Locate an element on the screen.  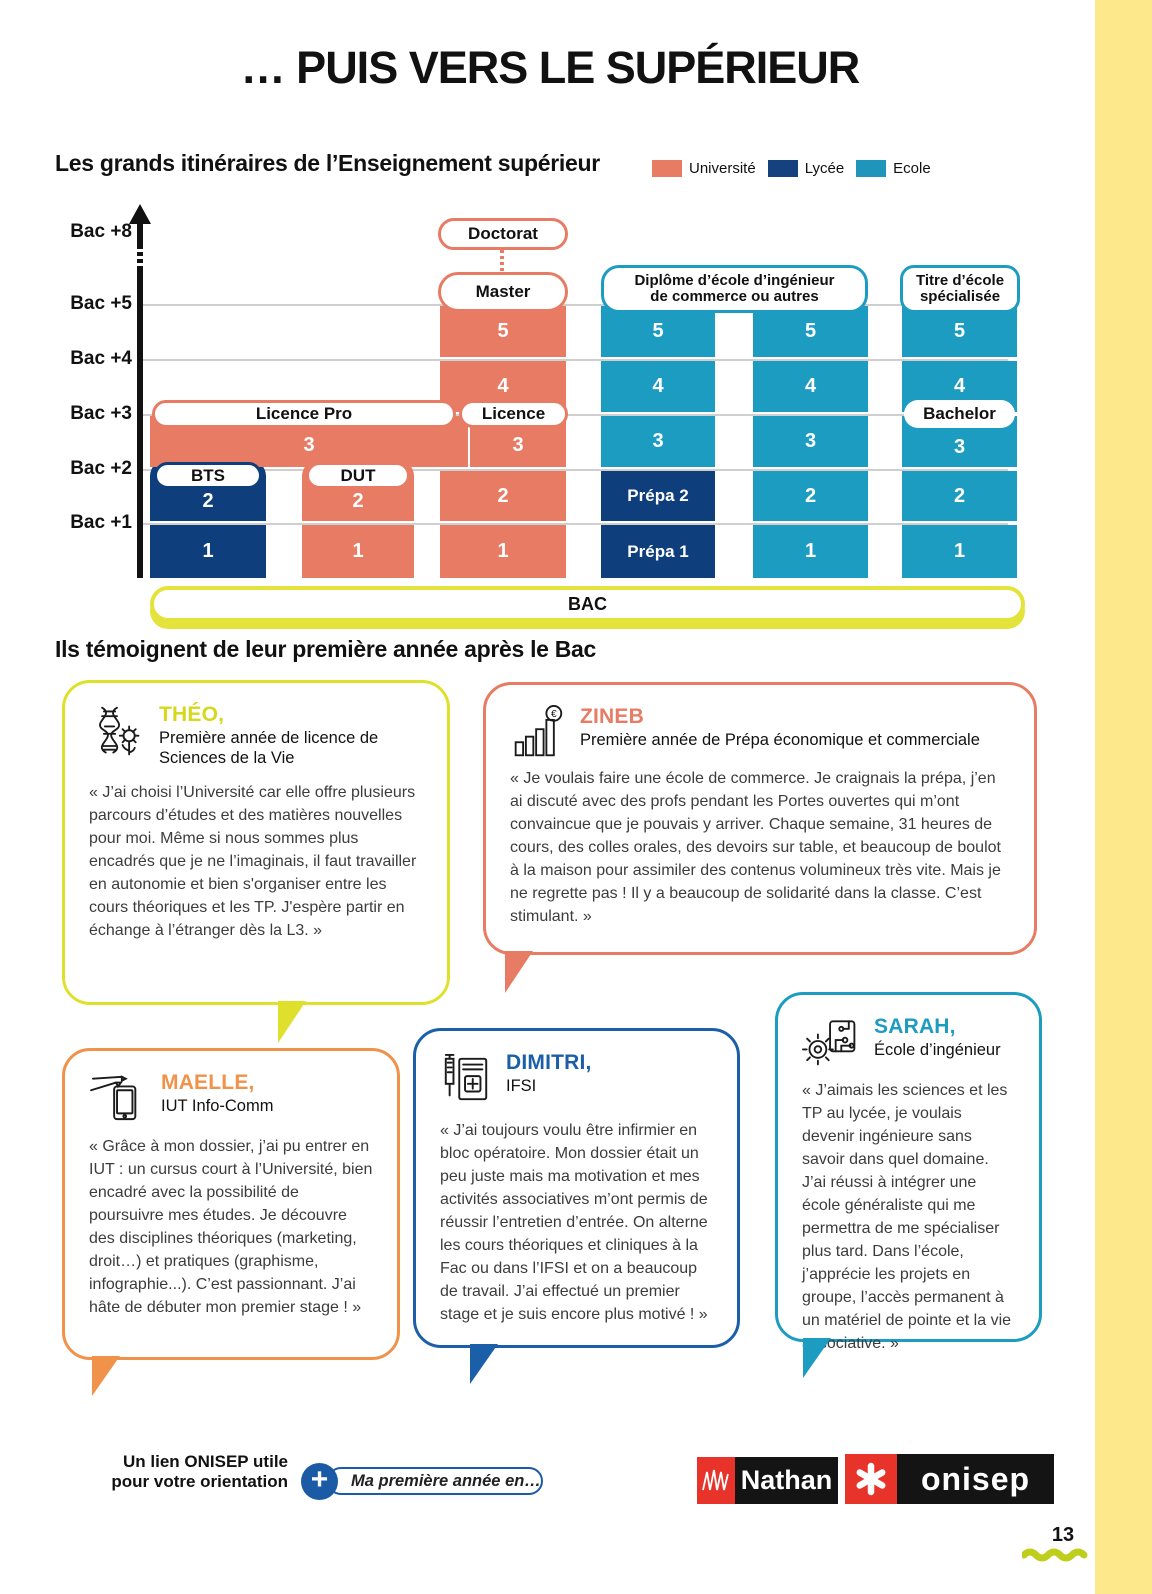
axis-label: Bac +5 is located at coordinates (101, 303).